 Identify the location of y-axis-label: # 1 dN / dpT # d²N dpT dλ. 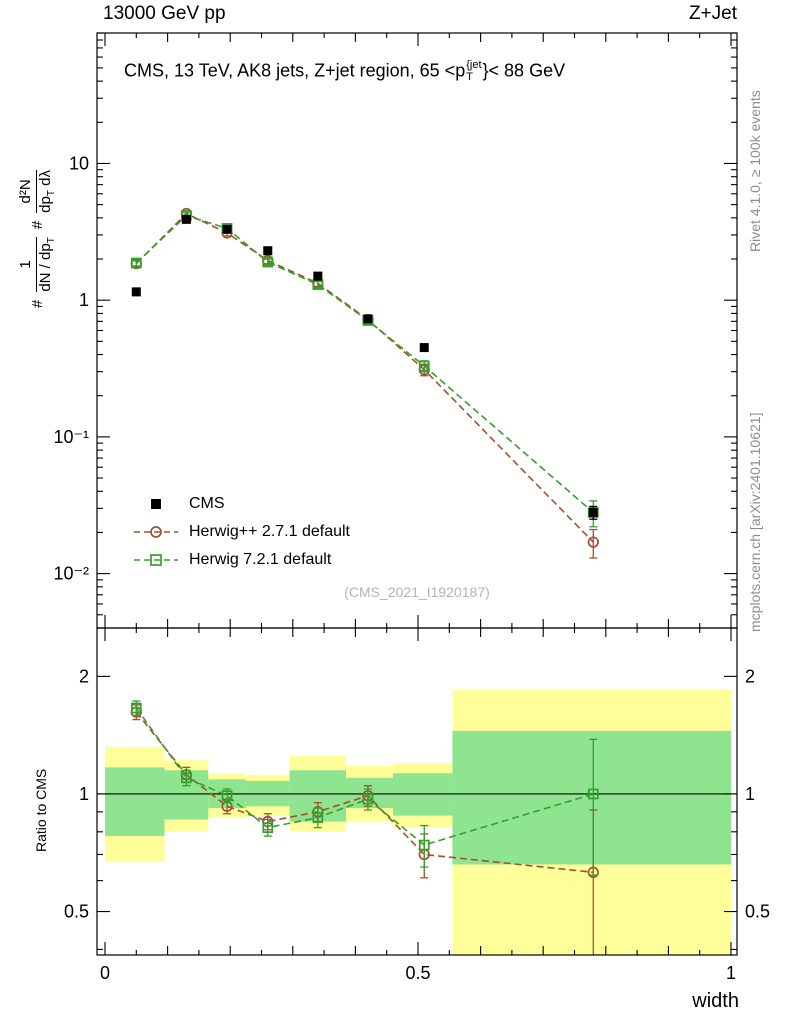
(37, 239).